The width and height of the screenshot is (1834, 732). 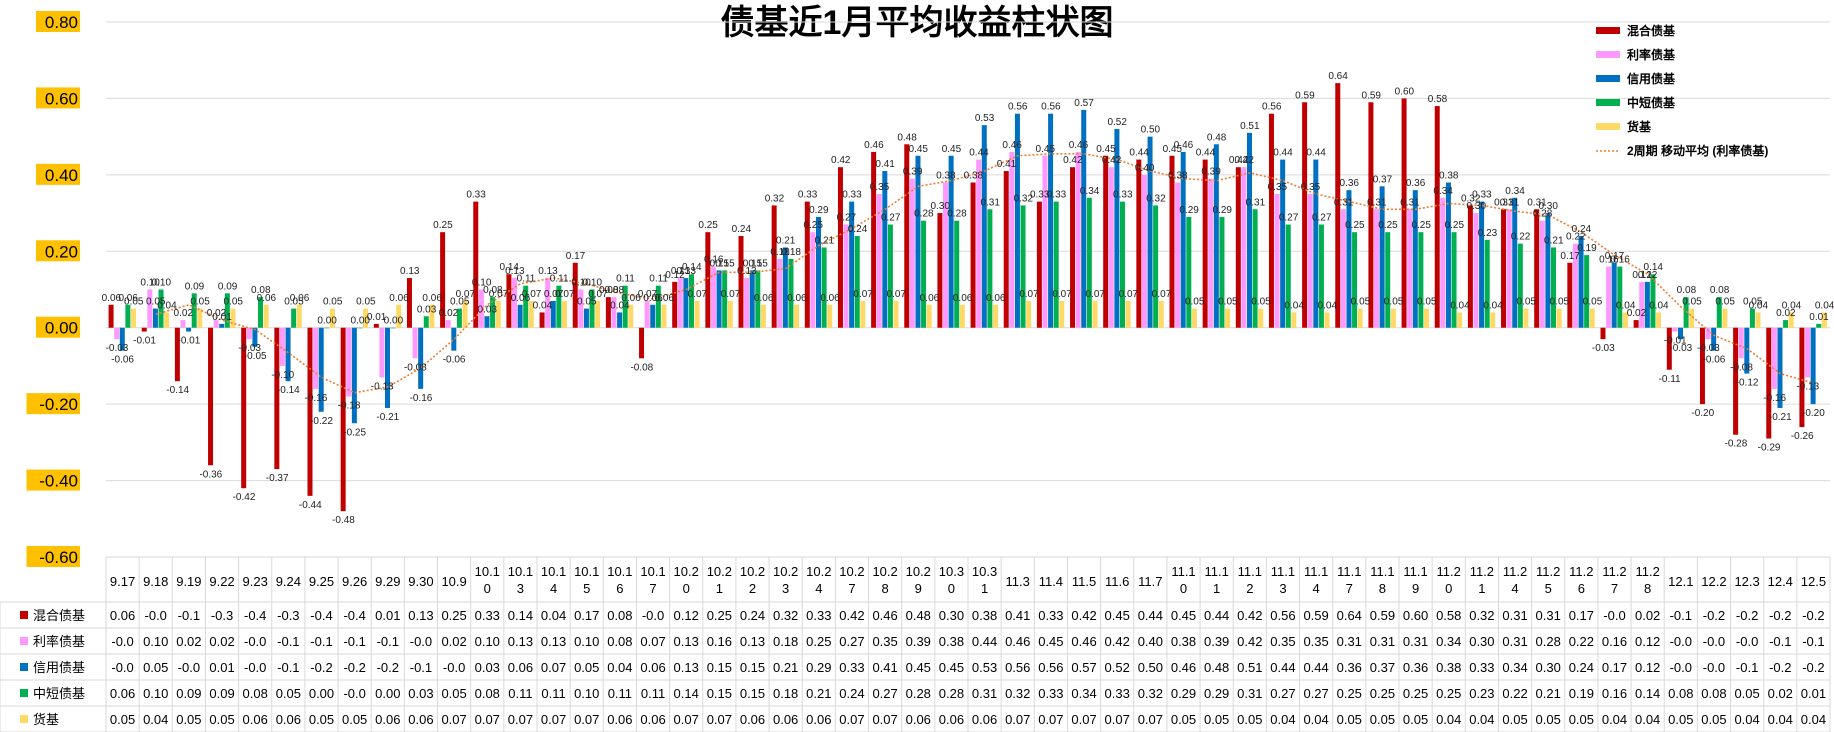 I want to click on table-cell: 0.16, so click(x=1614, y=693).